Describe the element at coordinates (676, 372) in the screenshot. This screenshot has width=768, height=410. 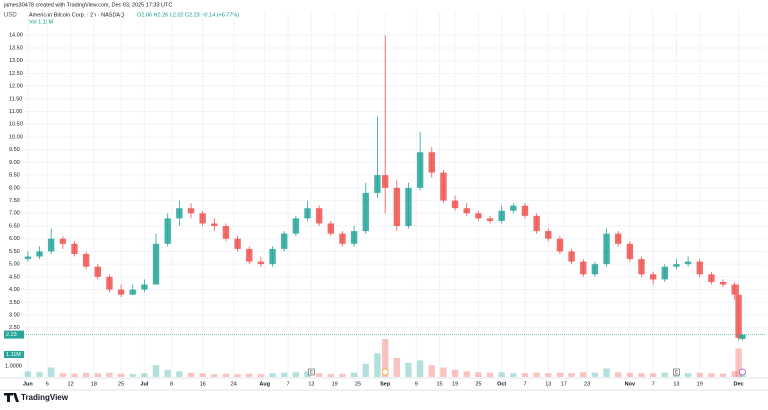
I see `event-marker` at that location.